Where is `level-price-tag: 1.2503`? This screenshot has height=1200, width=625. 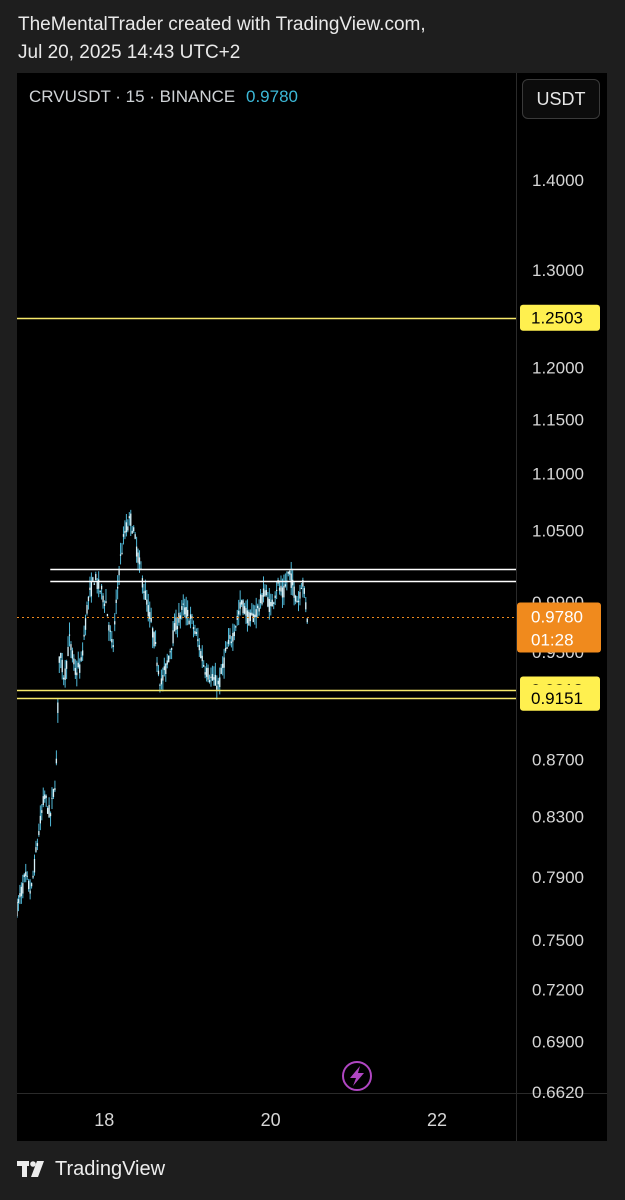 level-price-tag: 1.2503 is located at coordinates (560, 317).